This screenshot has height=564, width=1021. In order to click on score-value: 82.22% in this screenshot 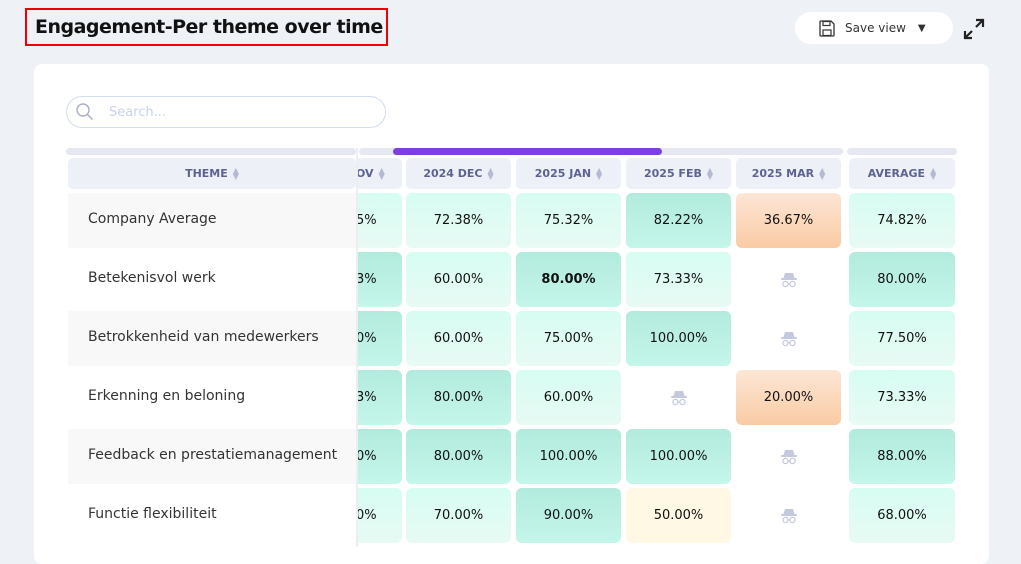, I will do `click(678, 220)`.